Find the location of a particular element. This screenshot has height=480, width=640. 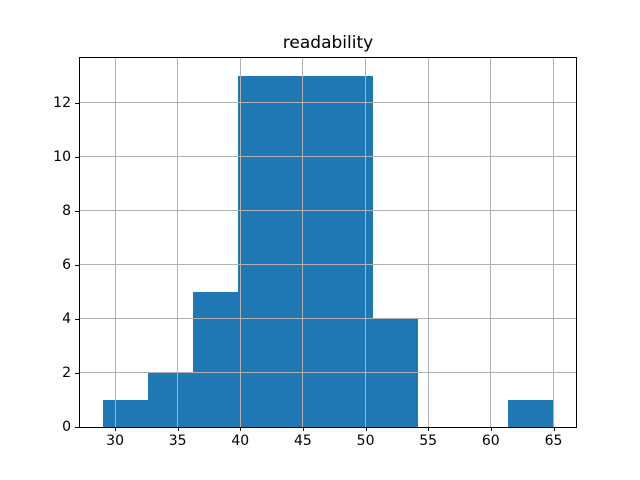

axis-spine-right is located at coordinates (576, 242).